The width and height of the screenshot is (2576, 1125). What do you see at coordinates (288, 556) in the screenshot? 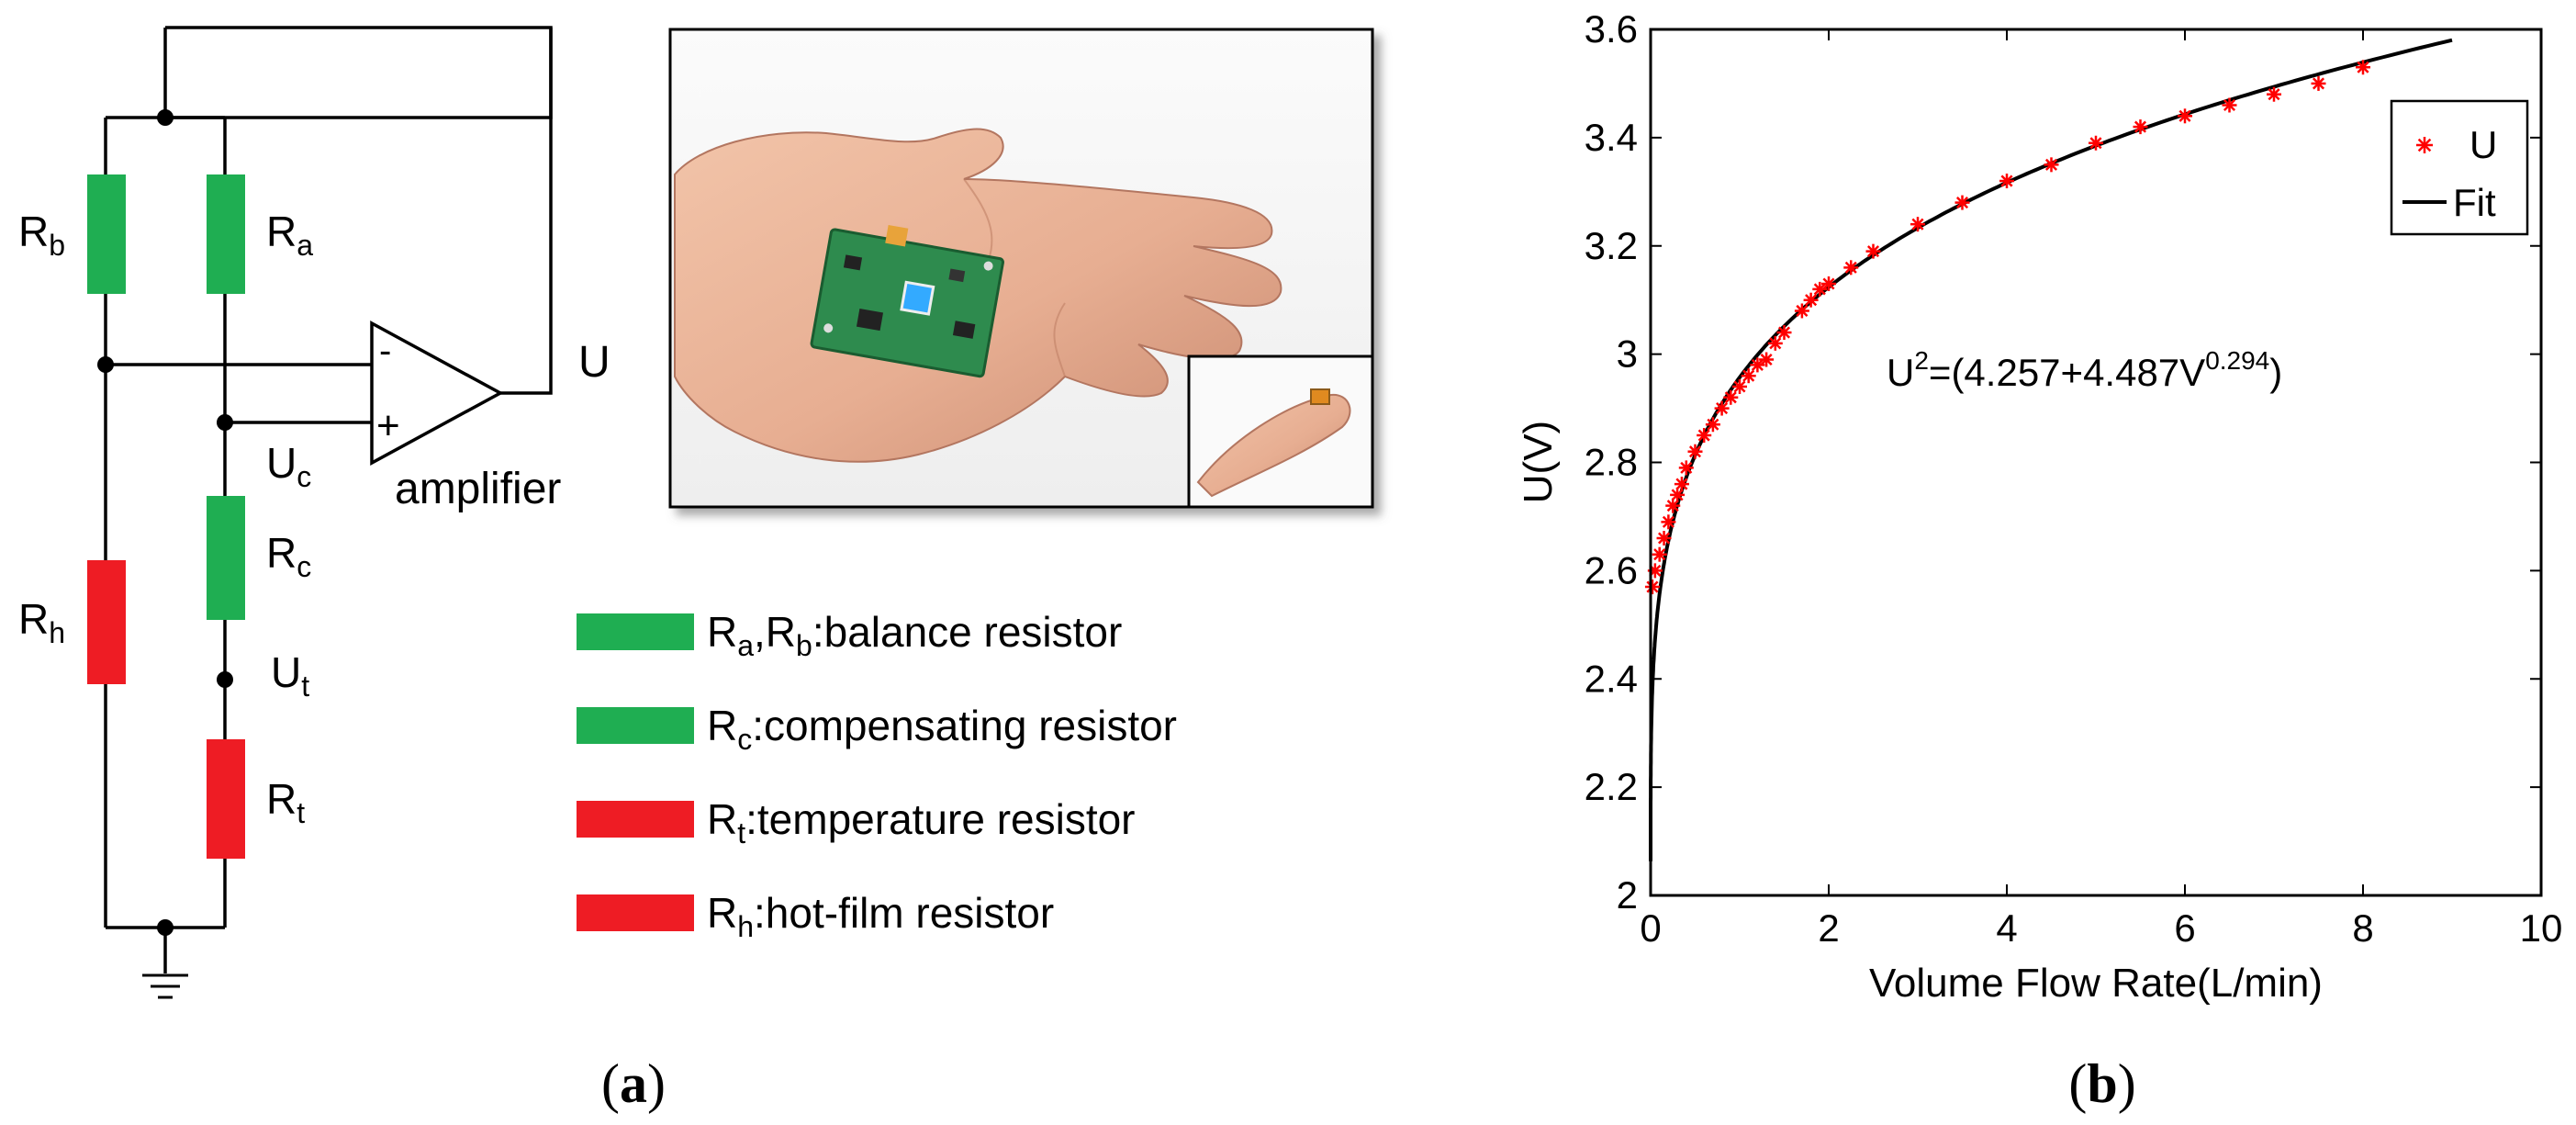
I see `label-rc: Rc` at bounding box center [288, 556].